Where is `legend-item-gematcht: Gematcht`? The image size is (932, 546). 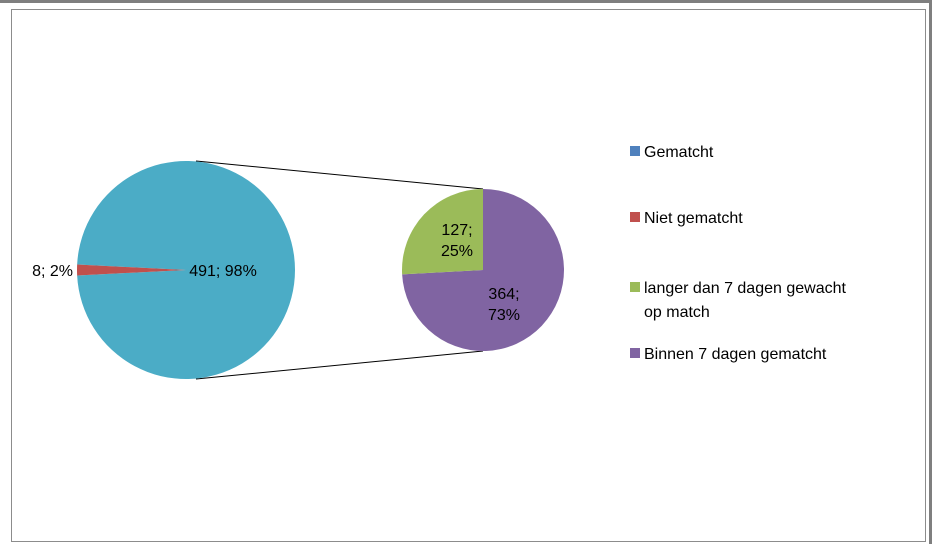 legend-item-gematcht: Gematcht is located at coordinates (672, 152).